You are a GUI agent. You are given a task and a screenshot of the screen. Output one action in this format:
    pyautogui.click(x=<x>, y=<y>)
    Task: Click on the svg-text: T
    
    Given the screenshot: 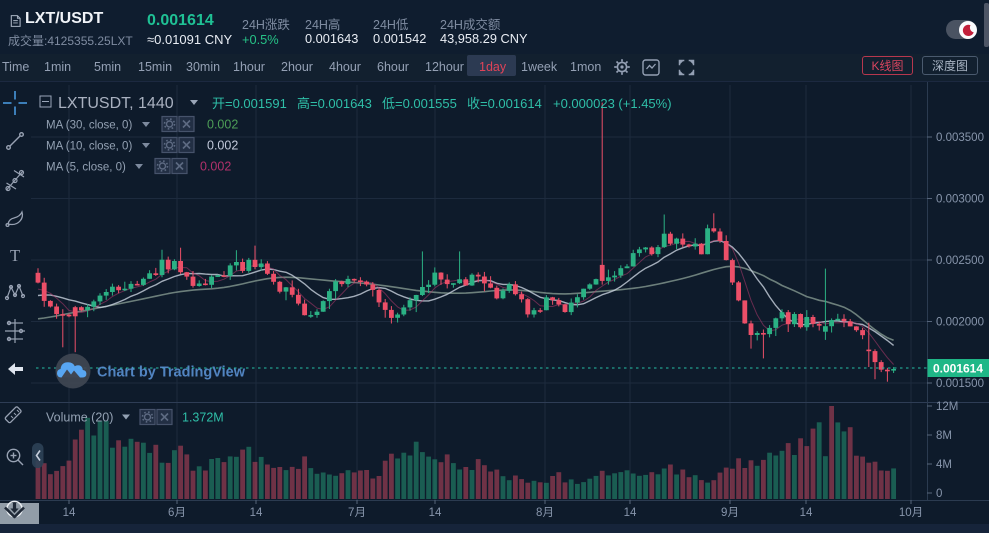 What is the action you would take?
    pyautogui.click(x=15, y=255)
    